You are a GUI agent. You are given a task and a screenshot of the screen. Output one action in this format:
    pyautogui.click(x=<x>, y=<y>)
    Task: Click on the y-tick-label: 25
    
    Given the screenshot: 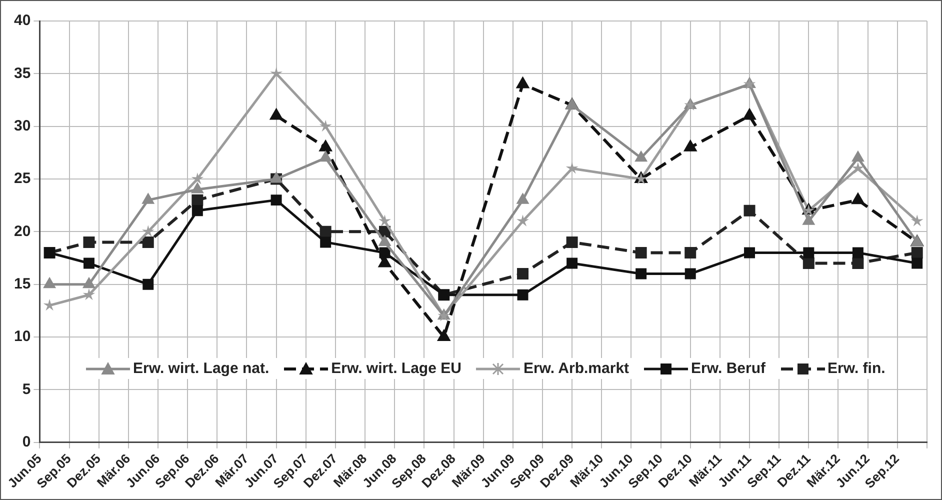 What is the action you would take?
    pyautogui.click(x=22, y=179)
    